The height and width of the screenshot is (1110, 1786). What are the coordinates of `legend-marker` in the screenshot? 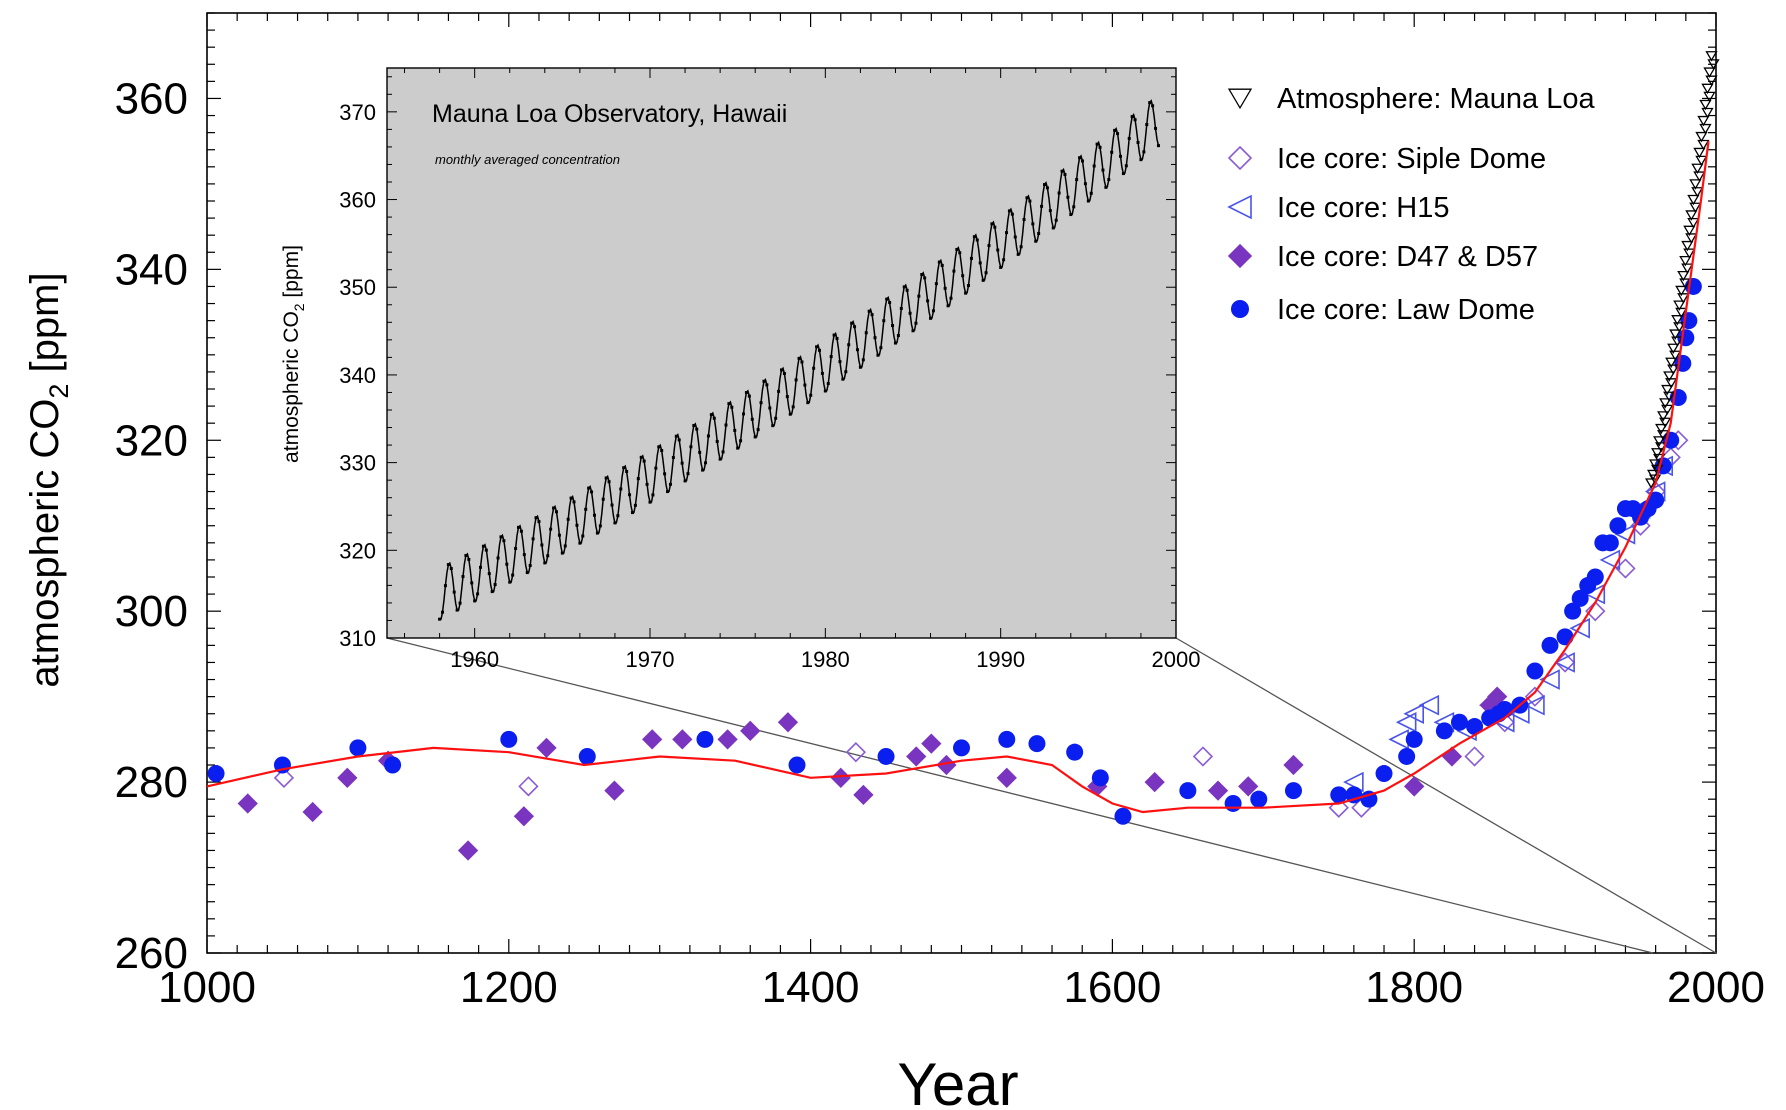 It's located at (1240, 256).